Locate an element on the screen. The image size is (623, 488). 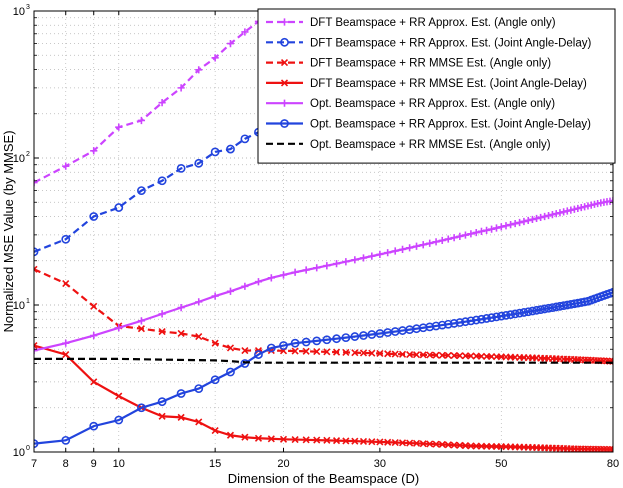
x-tick-label: 20 is located at coordinates (283, 464).